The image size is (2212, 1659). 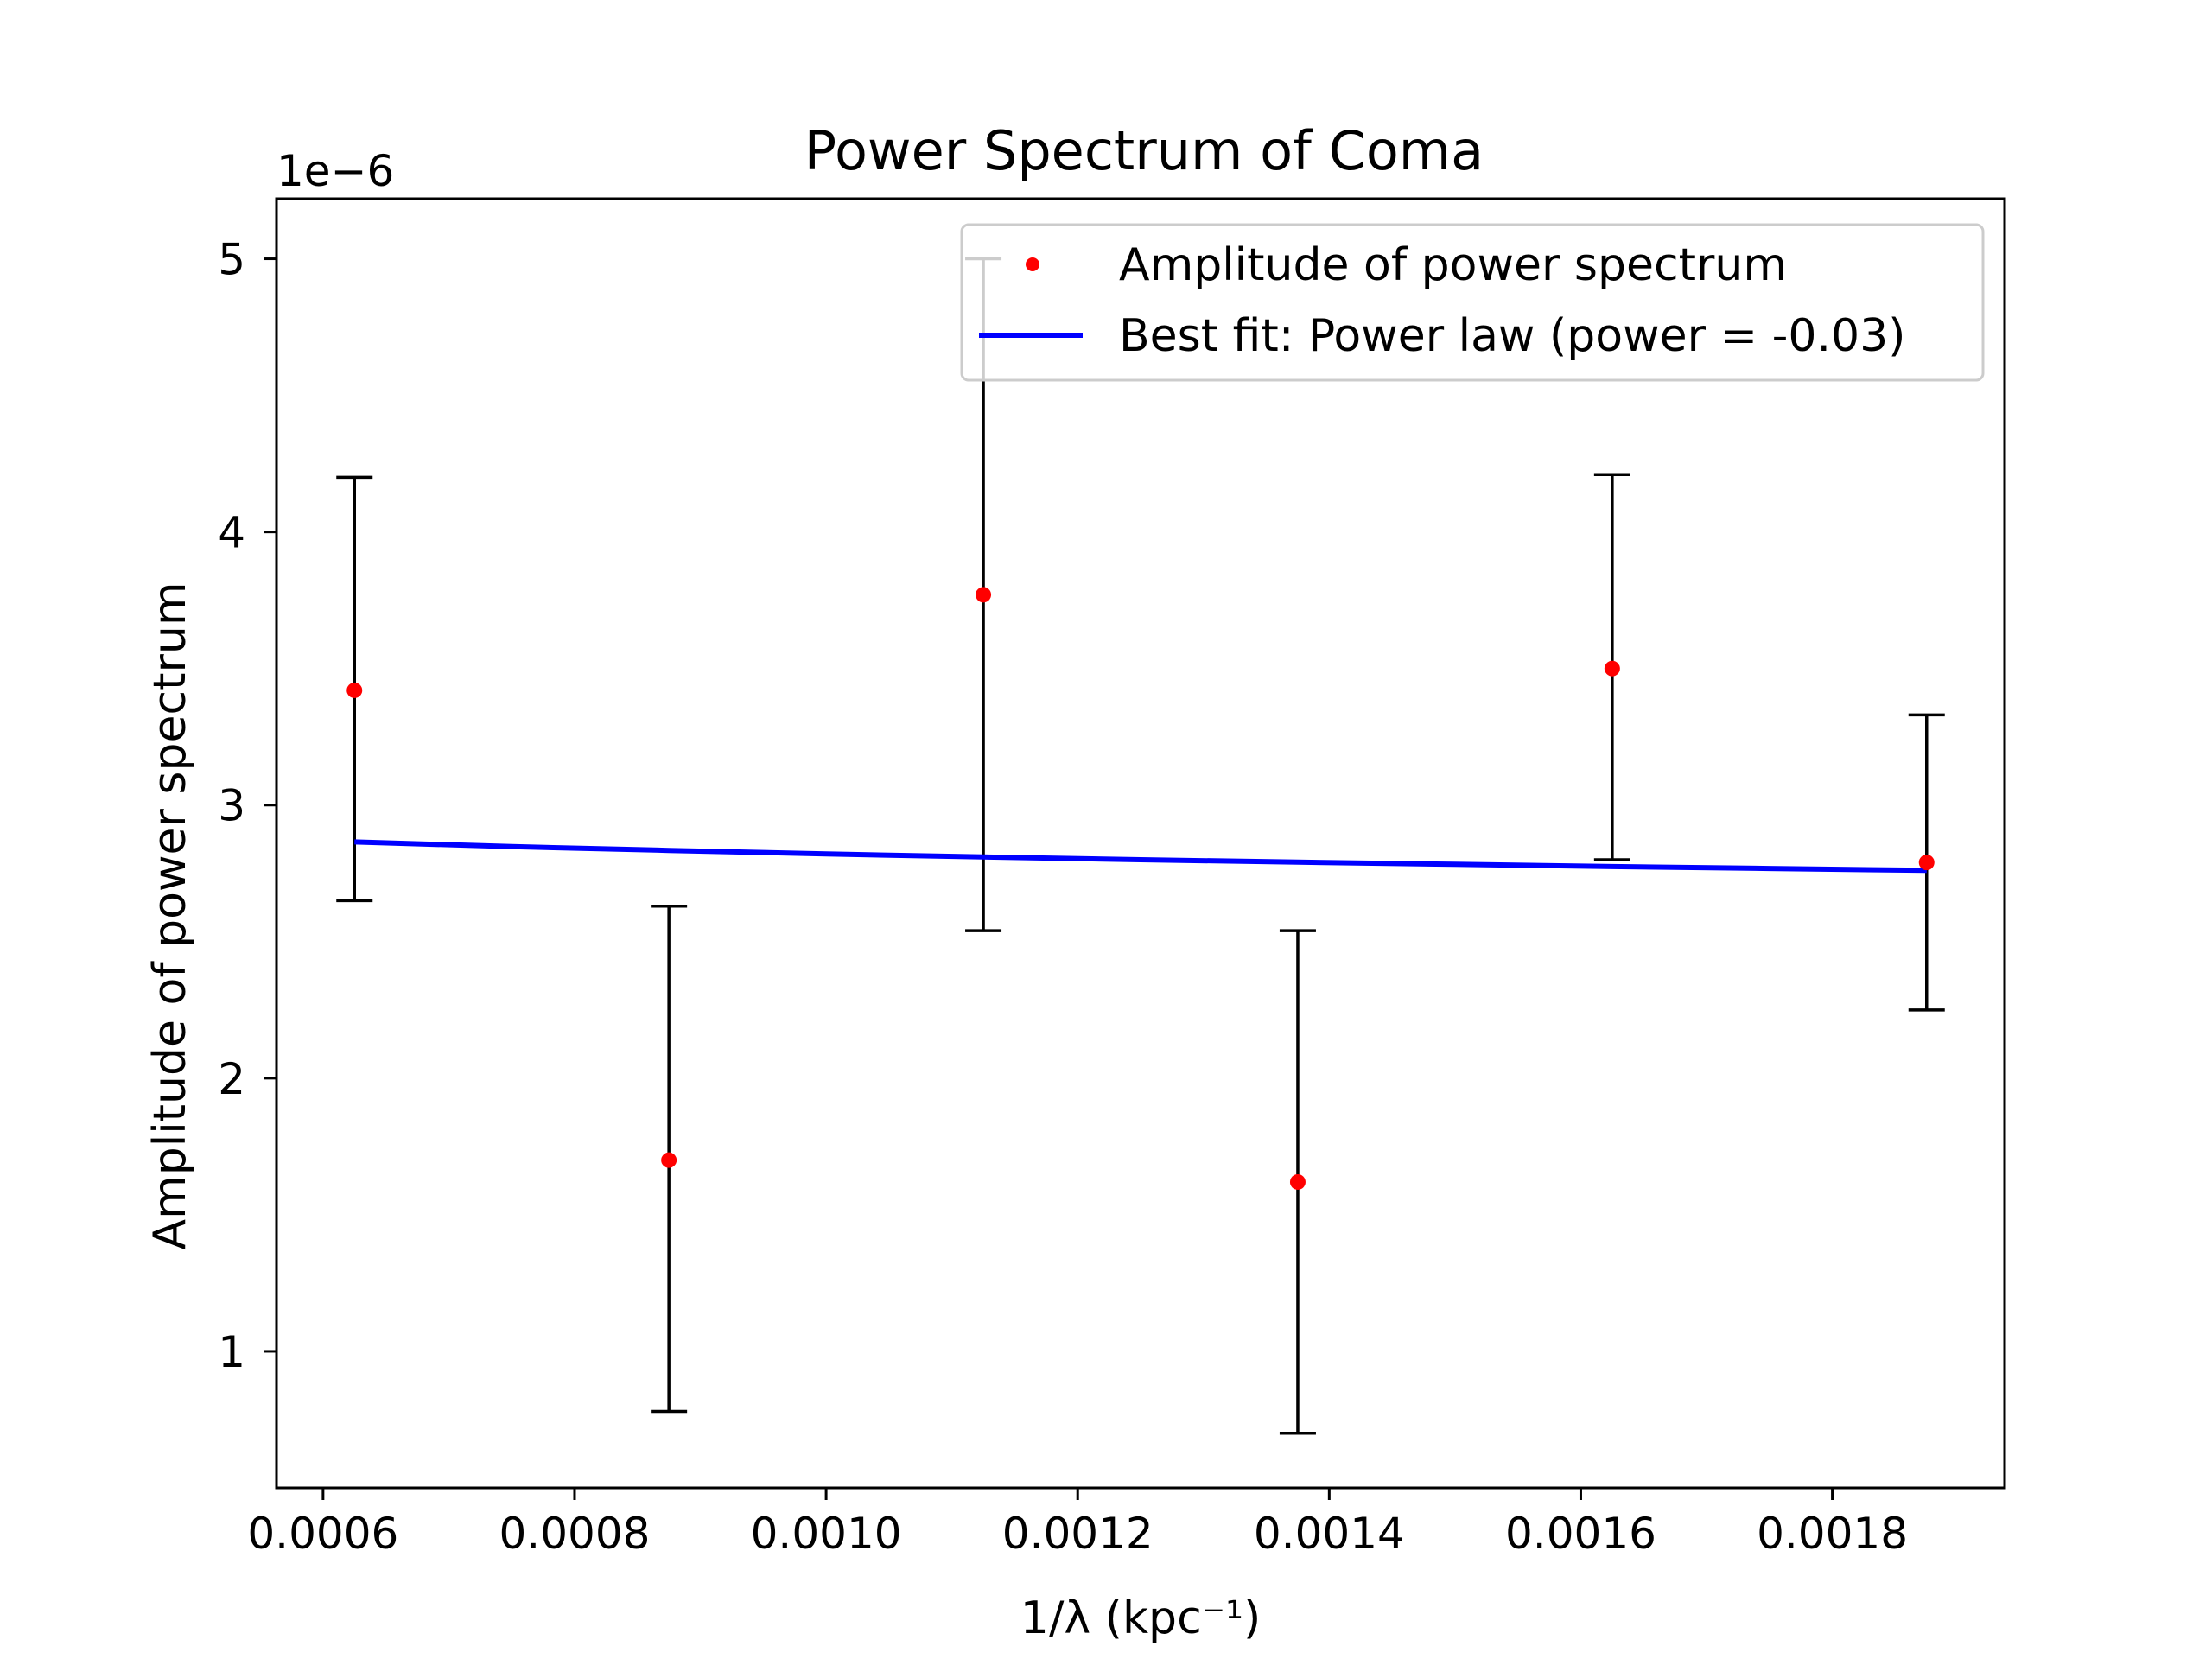 I want to click on legend-box, so click(x=1472, y=302).